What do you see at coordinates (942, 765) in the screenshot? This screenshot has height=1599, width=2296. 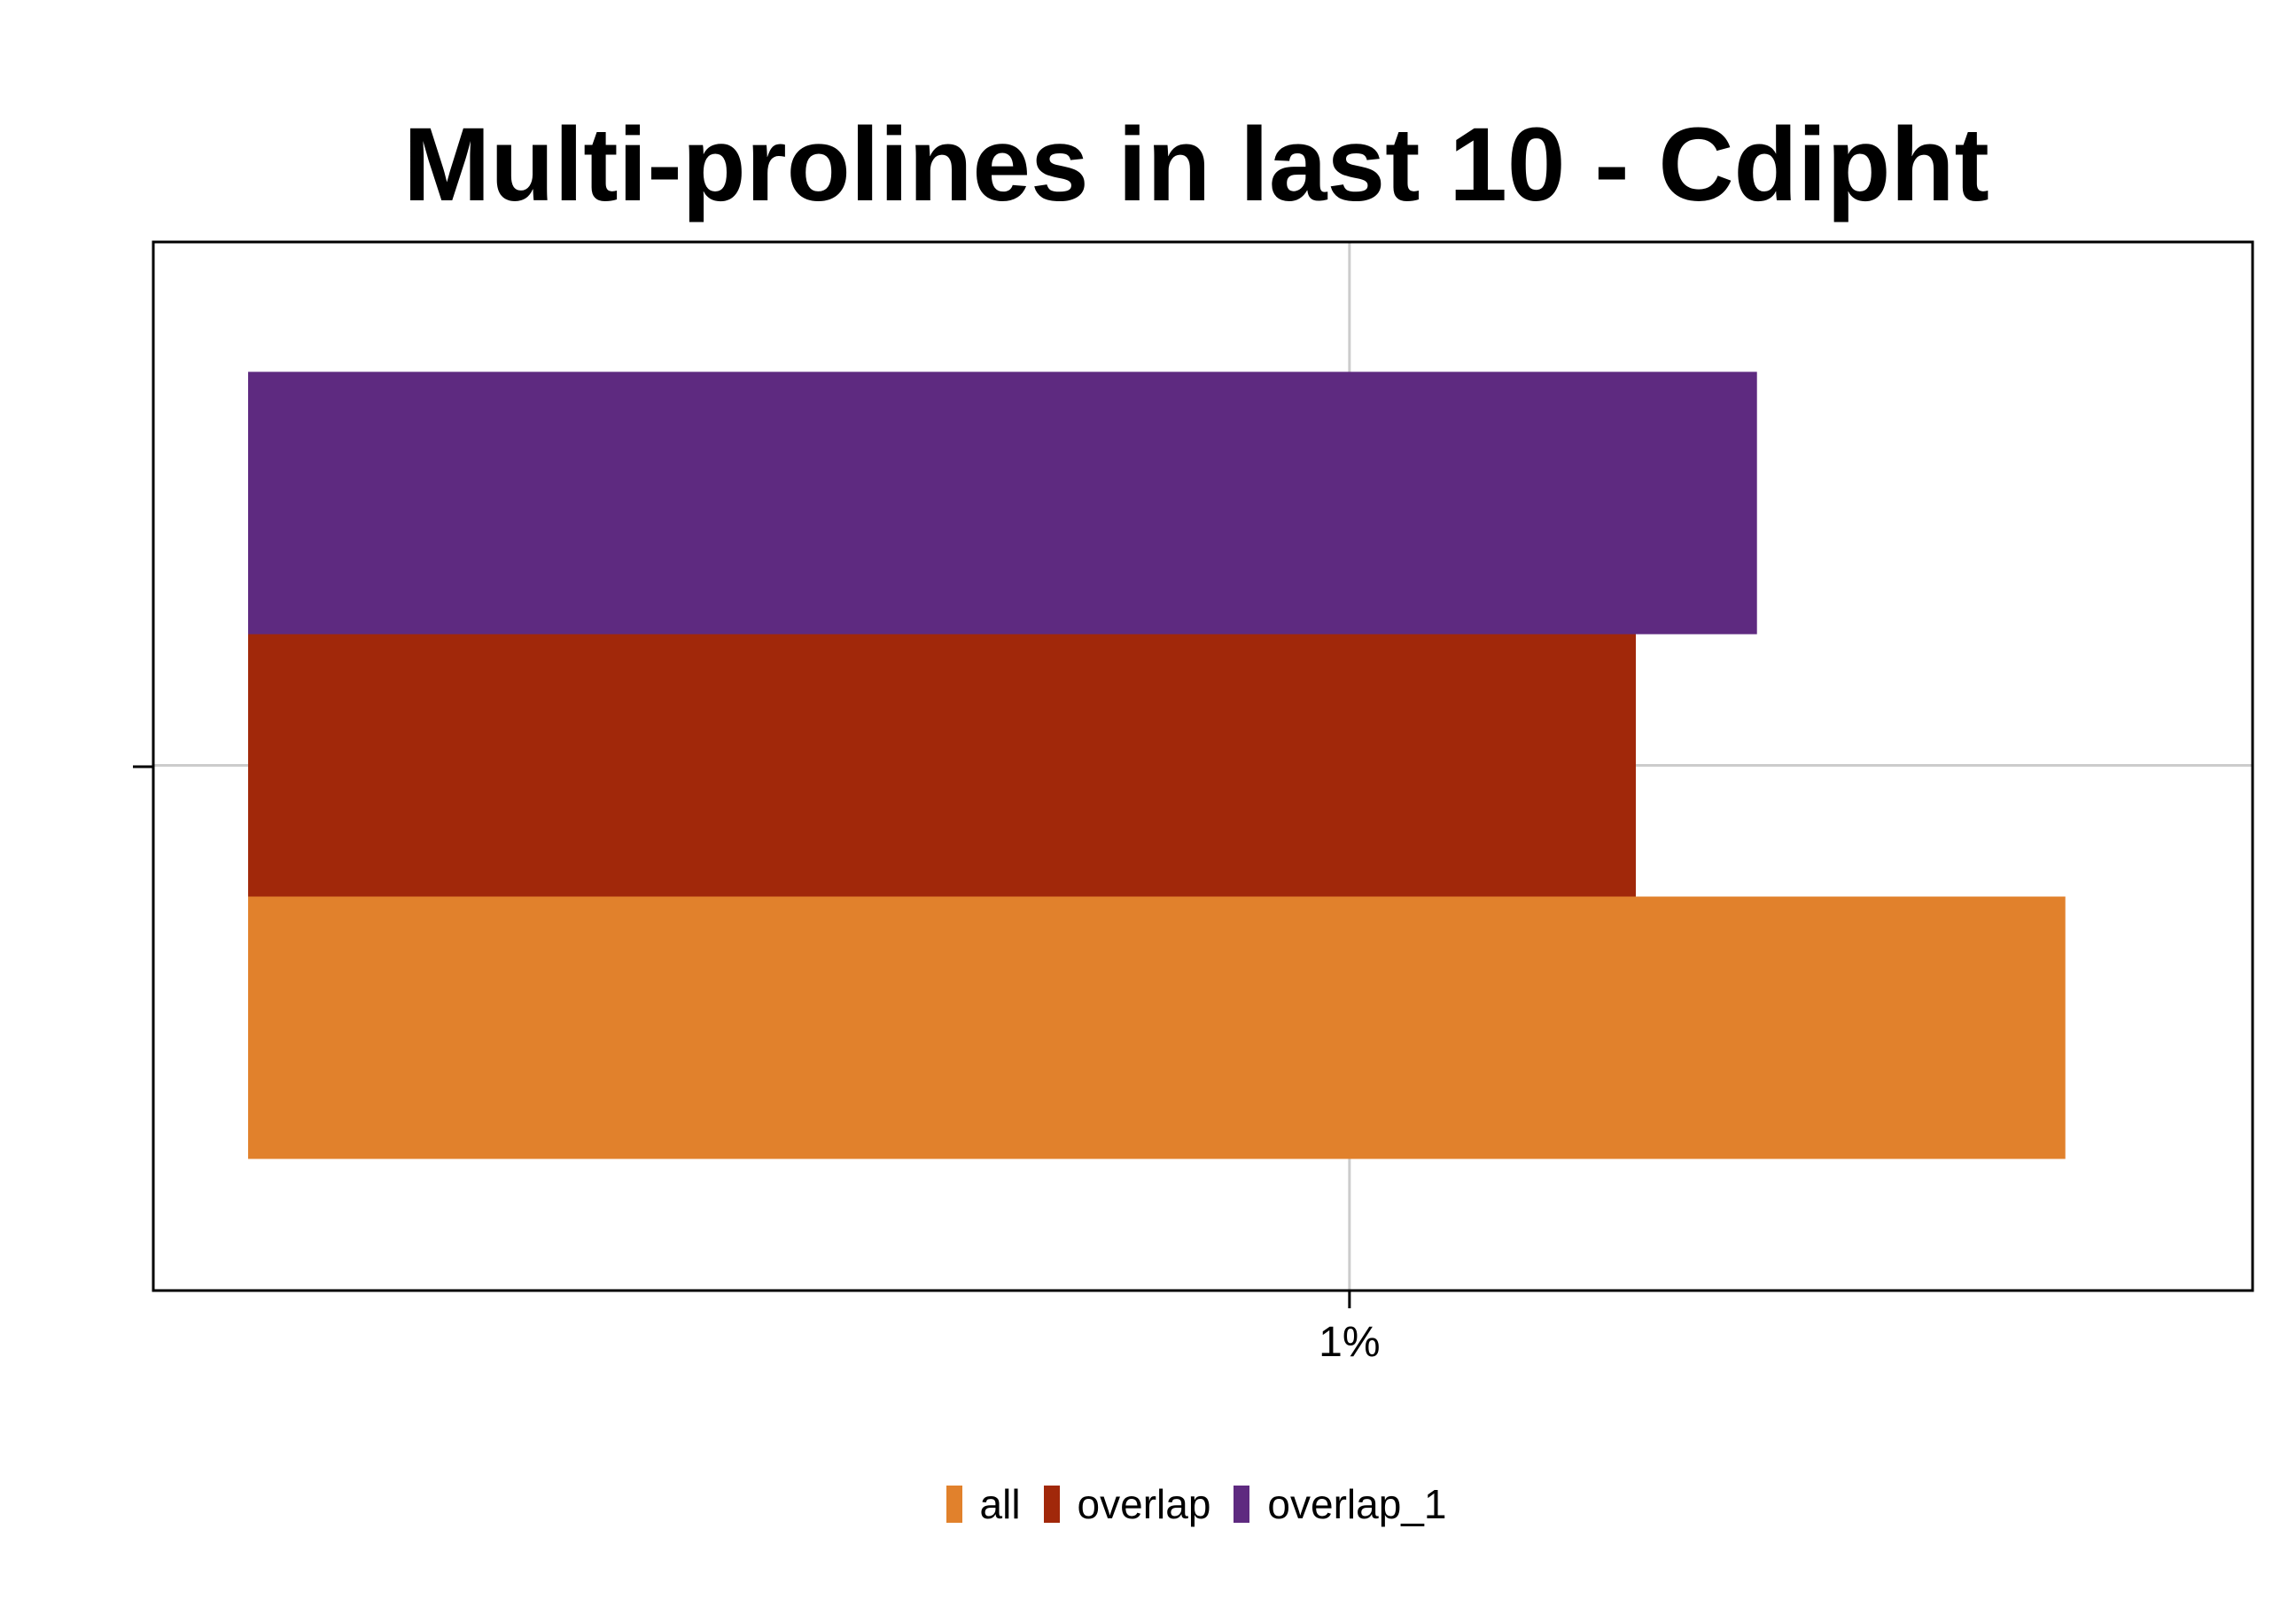 I see `bar-overlap` at bounding box center [942, 765].